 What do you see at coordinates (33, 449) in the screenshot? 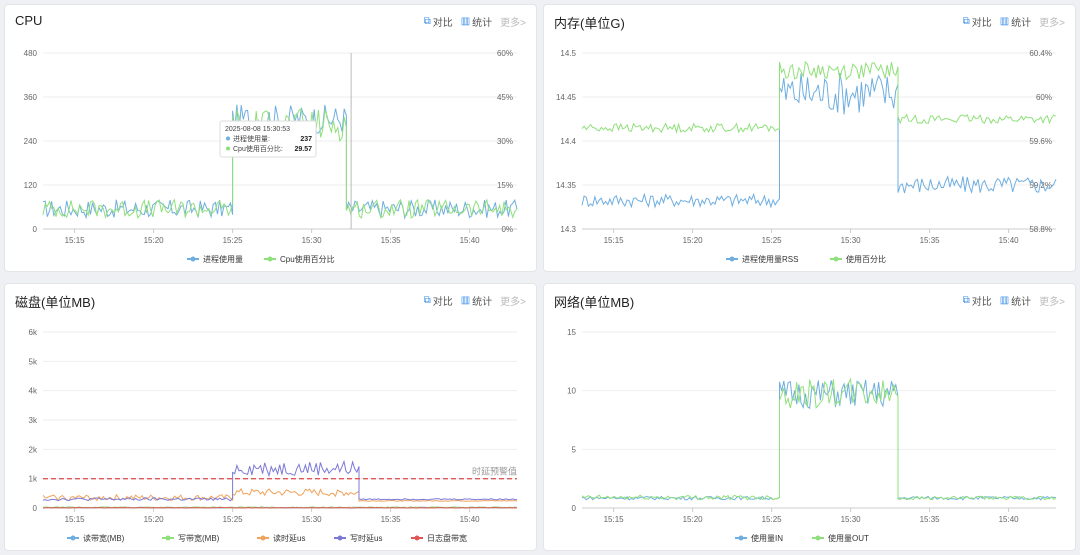
I see `y-tick-label: 2k` at bounding box center [33, 449].